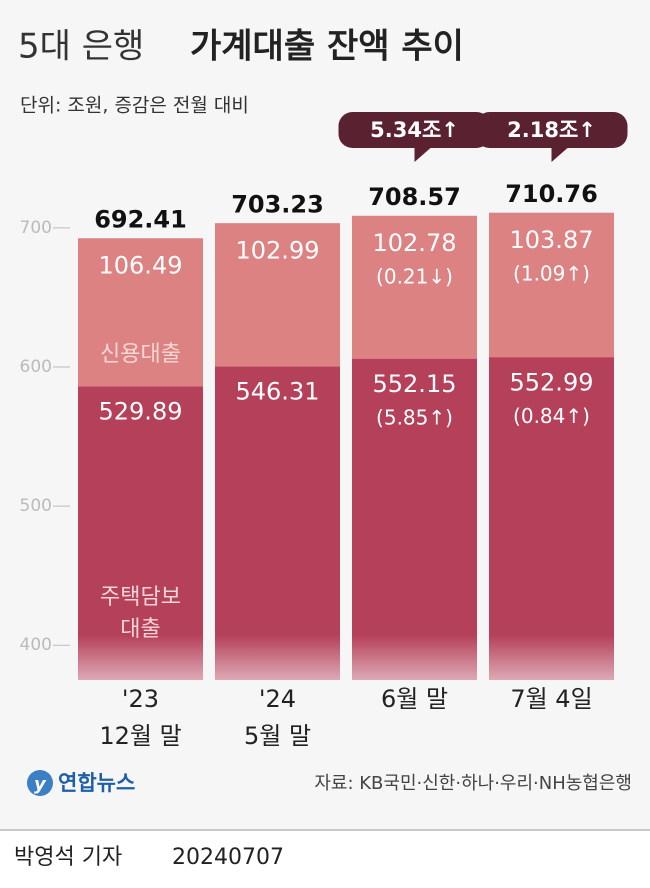 This screenshot has width=650, height=888. I want to click on mortgage-label: 546.31, so click(278, 392).